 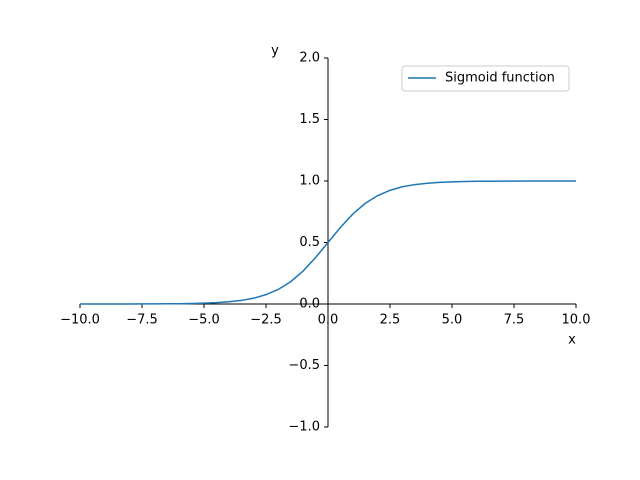 I want to click on x-tick-label: −2.5, so click(x=266, y=320).